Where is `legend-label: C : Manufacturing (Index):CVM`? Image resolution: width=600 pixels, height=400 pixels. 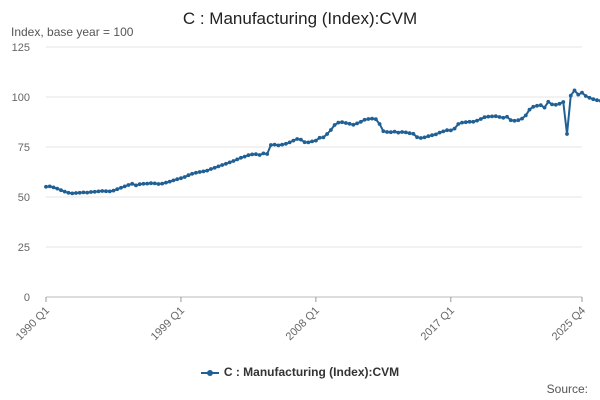 legend-label: C : Manufacturing (Index):CVM is located at coordinates (311, 372).